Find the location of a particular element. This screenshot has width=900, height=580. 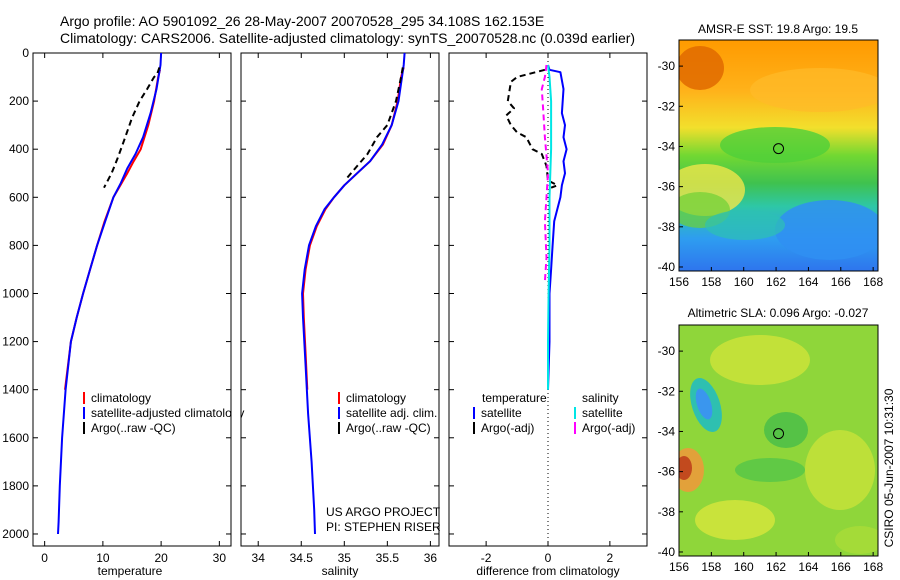

difference-xlabel: difference from climatology is located at coordinates (547, 571).